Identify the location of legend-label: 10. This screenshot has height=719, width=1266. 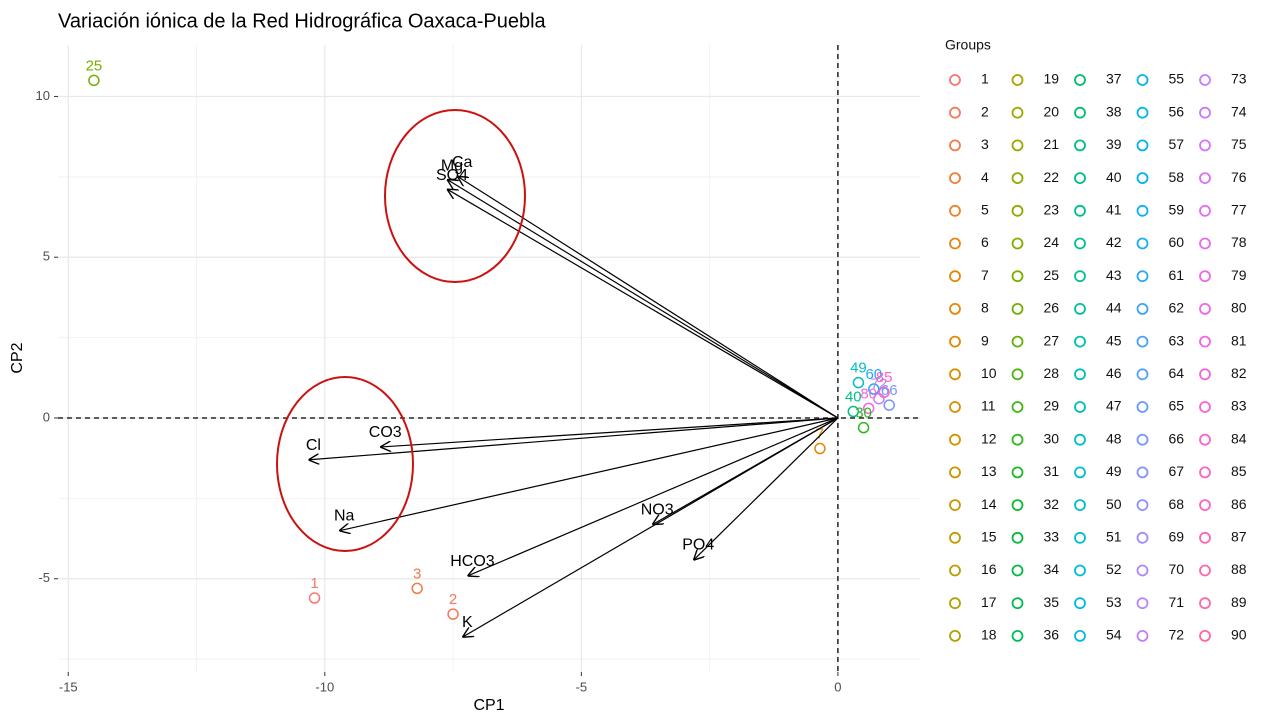
(989, 373).